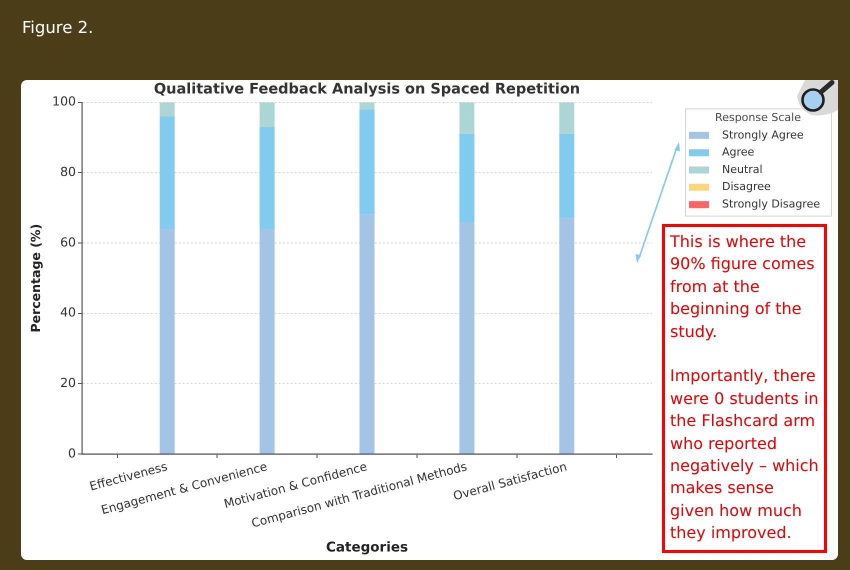 The image size is (850, 570). I want to click on y-tick-label: 20, so click(68, 382).